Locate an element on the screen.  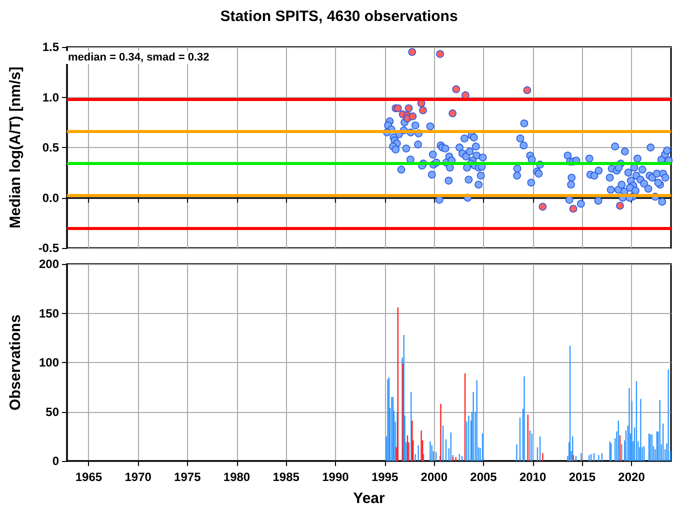
x-tick-label: 2000 is located at coordinates (434, 477).